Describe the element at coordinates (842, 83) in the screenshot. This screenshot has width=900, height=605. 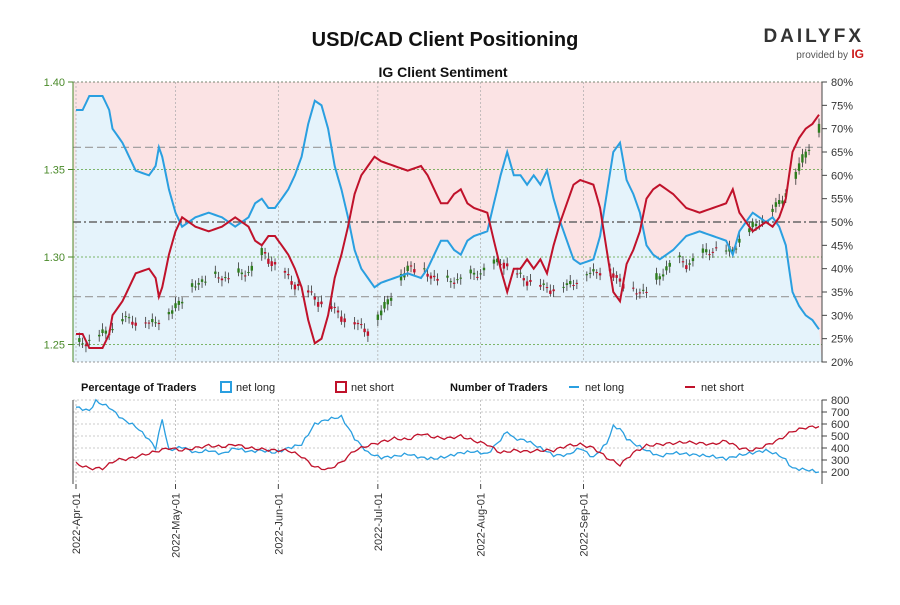
I see `right-tick-label: 80%` at that location.